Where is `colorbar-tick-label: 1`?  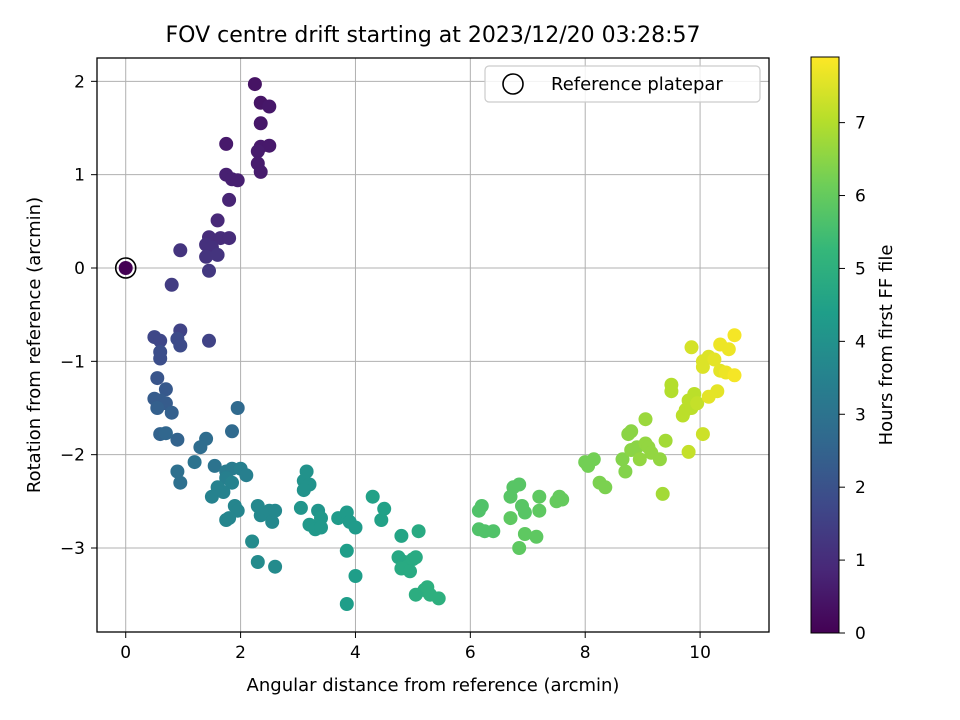
colorbar-tick-label: 1 is located at coordinates (860, 561).